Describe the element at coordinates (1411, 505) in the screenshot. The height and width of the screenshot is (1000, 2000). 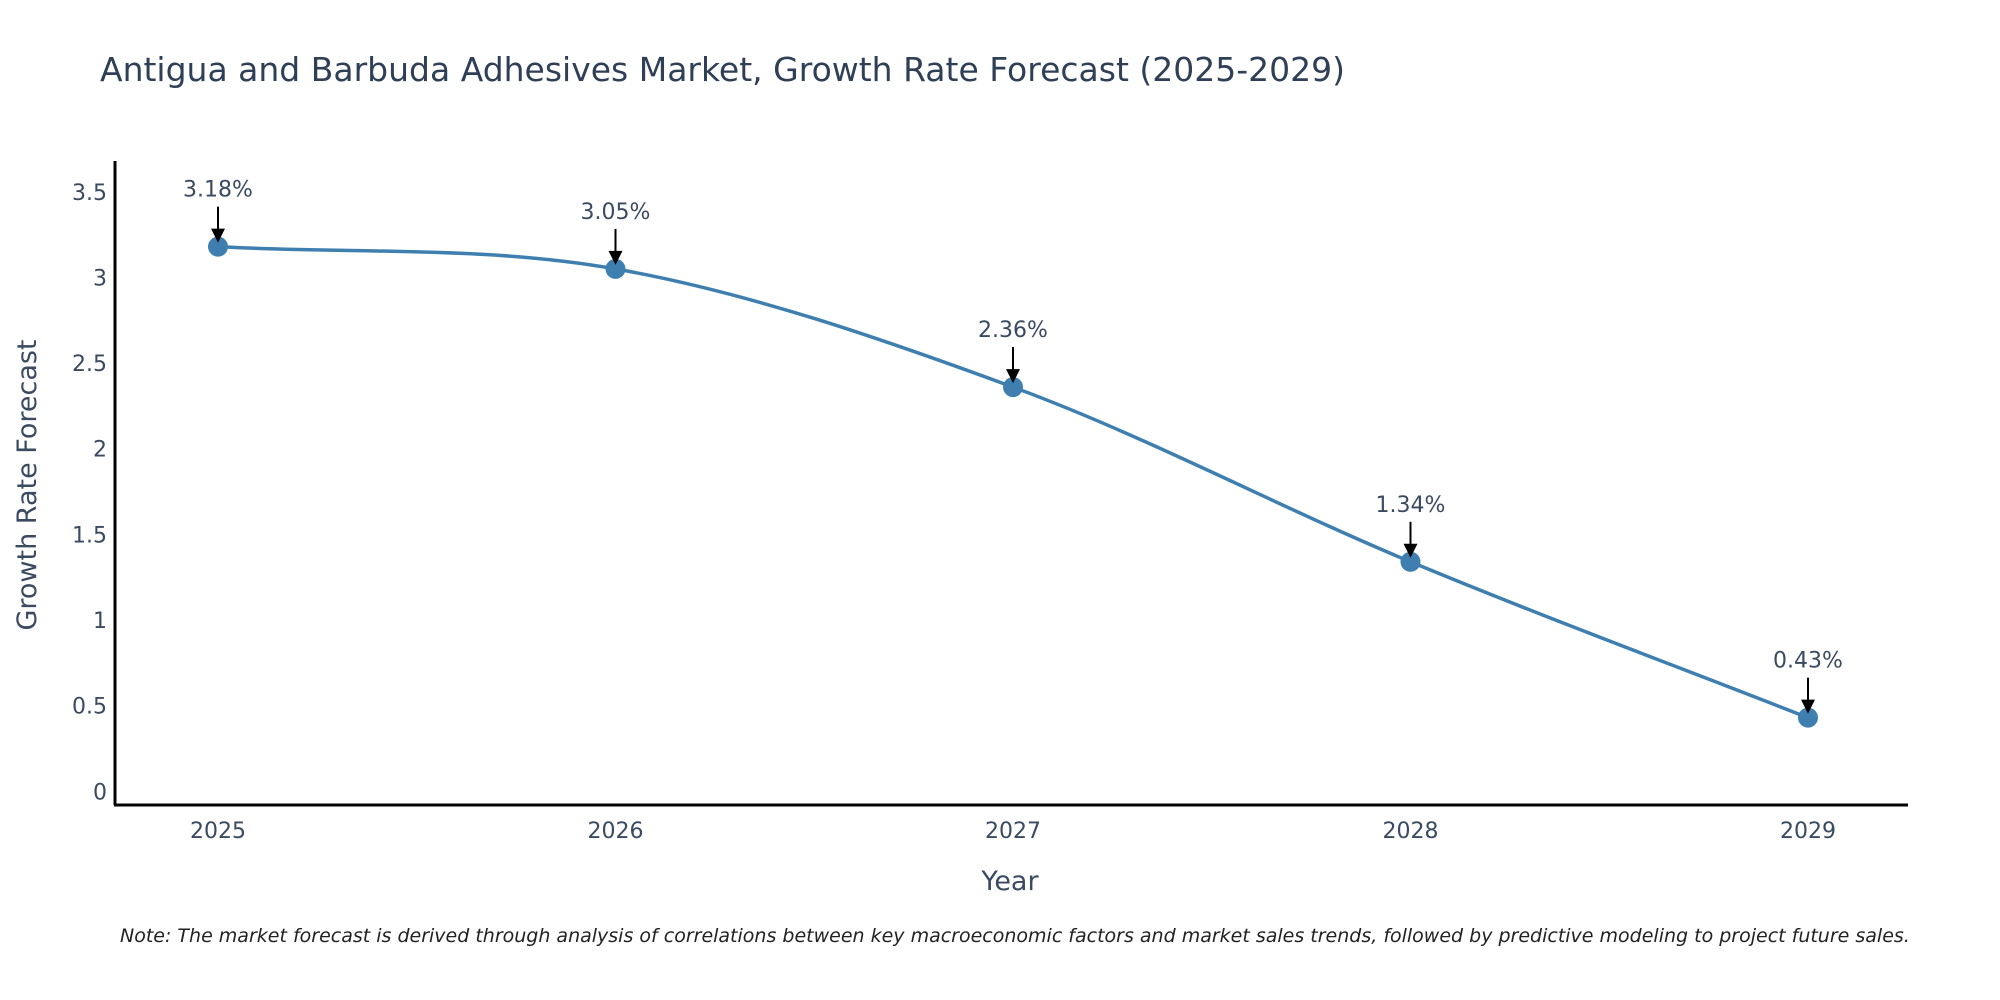
I see `data-label: 1.34%` at that location.